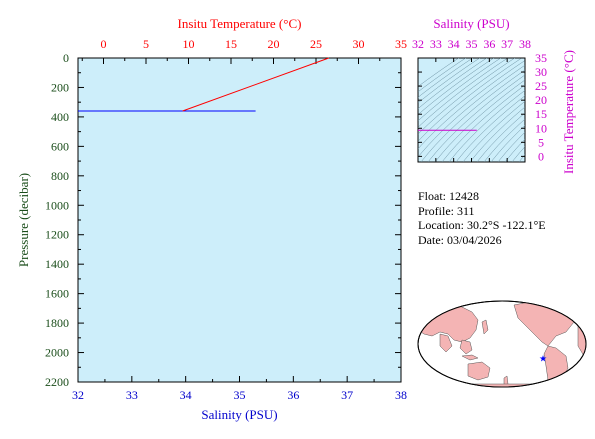  Describe the element at coordinates (507, 44) in the screenshot. I see `ts-salinity-tick-label: 37` at that location.